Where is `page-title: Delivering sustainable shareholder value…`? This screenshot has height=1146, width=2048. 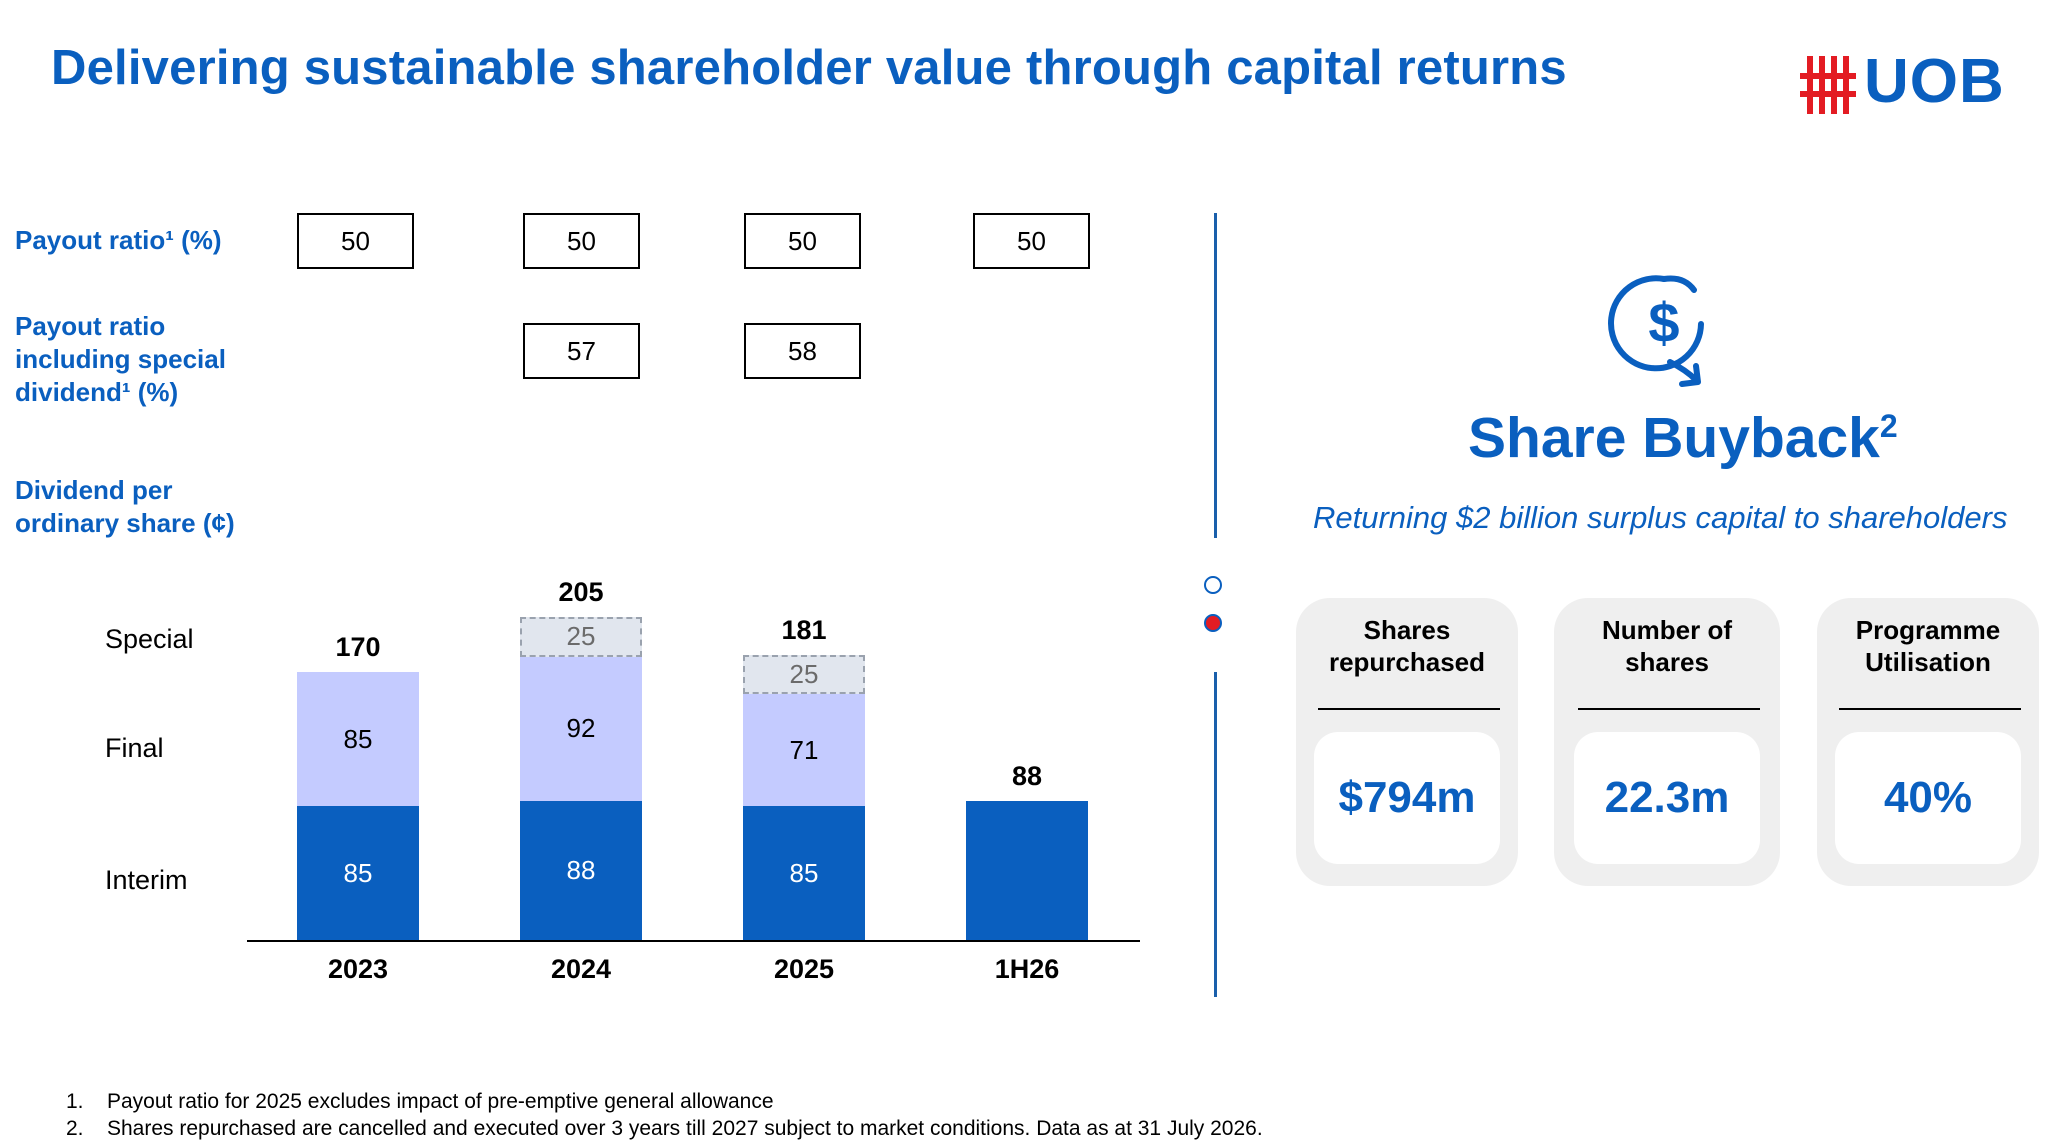
page-title: Delivering sustainable shareholder value… is located at coordinates (809, 68).